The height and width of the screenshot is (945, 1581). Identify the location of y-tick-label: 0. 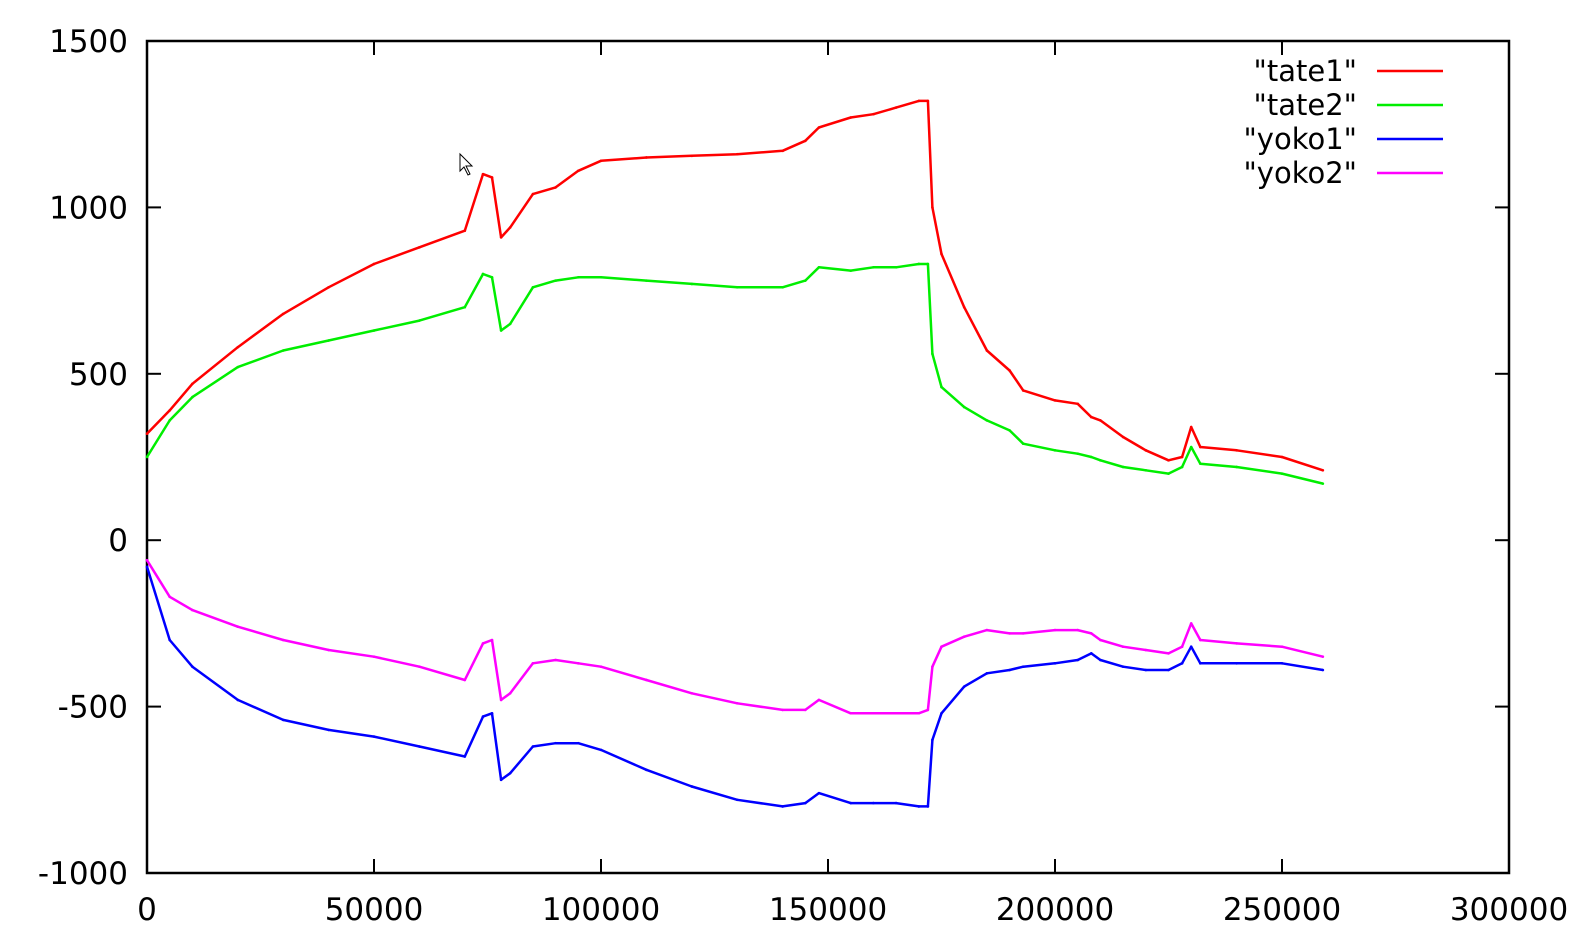
(118, 541).